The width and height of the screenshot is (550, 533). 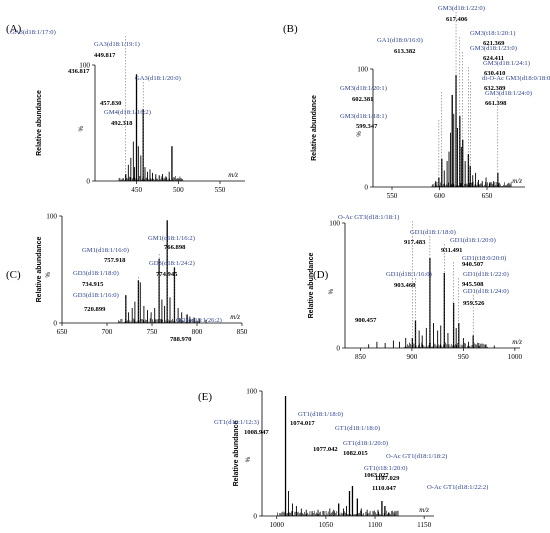 What do you see at coordinates (493, 48) in the screenshot?
I see `peak-annotation: GM3(d18:1/23:0)` at bounding box center [493, 48].